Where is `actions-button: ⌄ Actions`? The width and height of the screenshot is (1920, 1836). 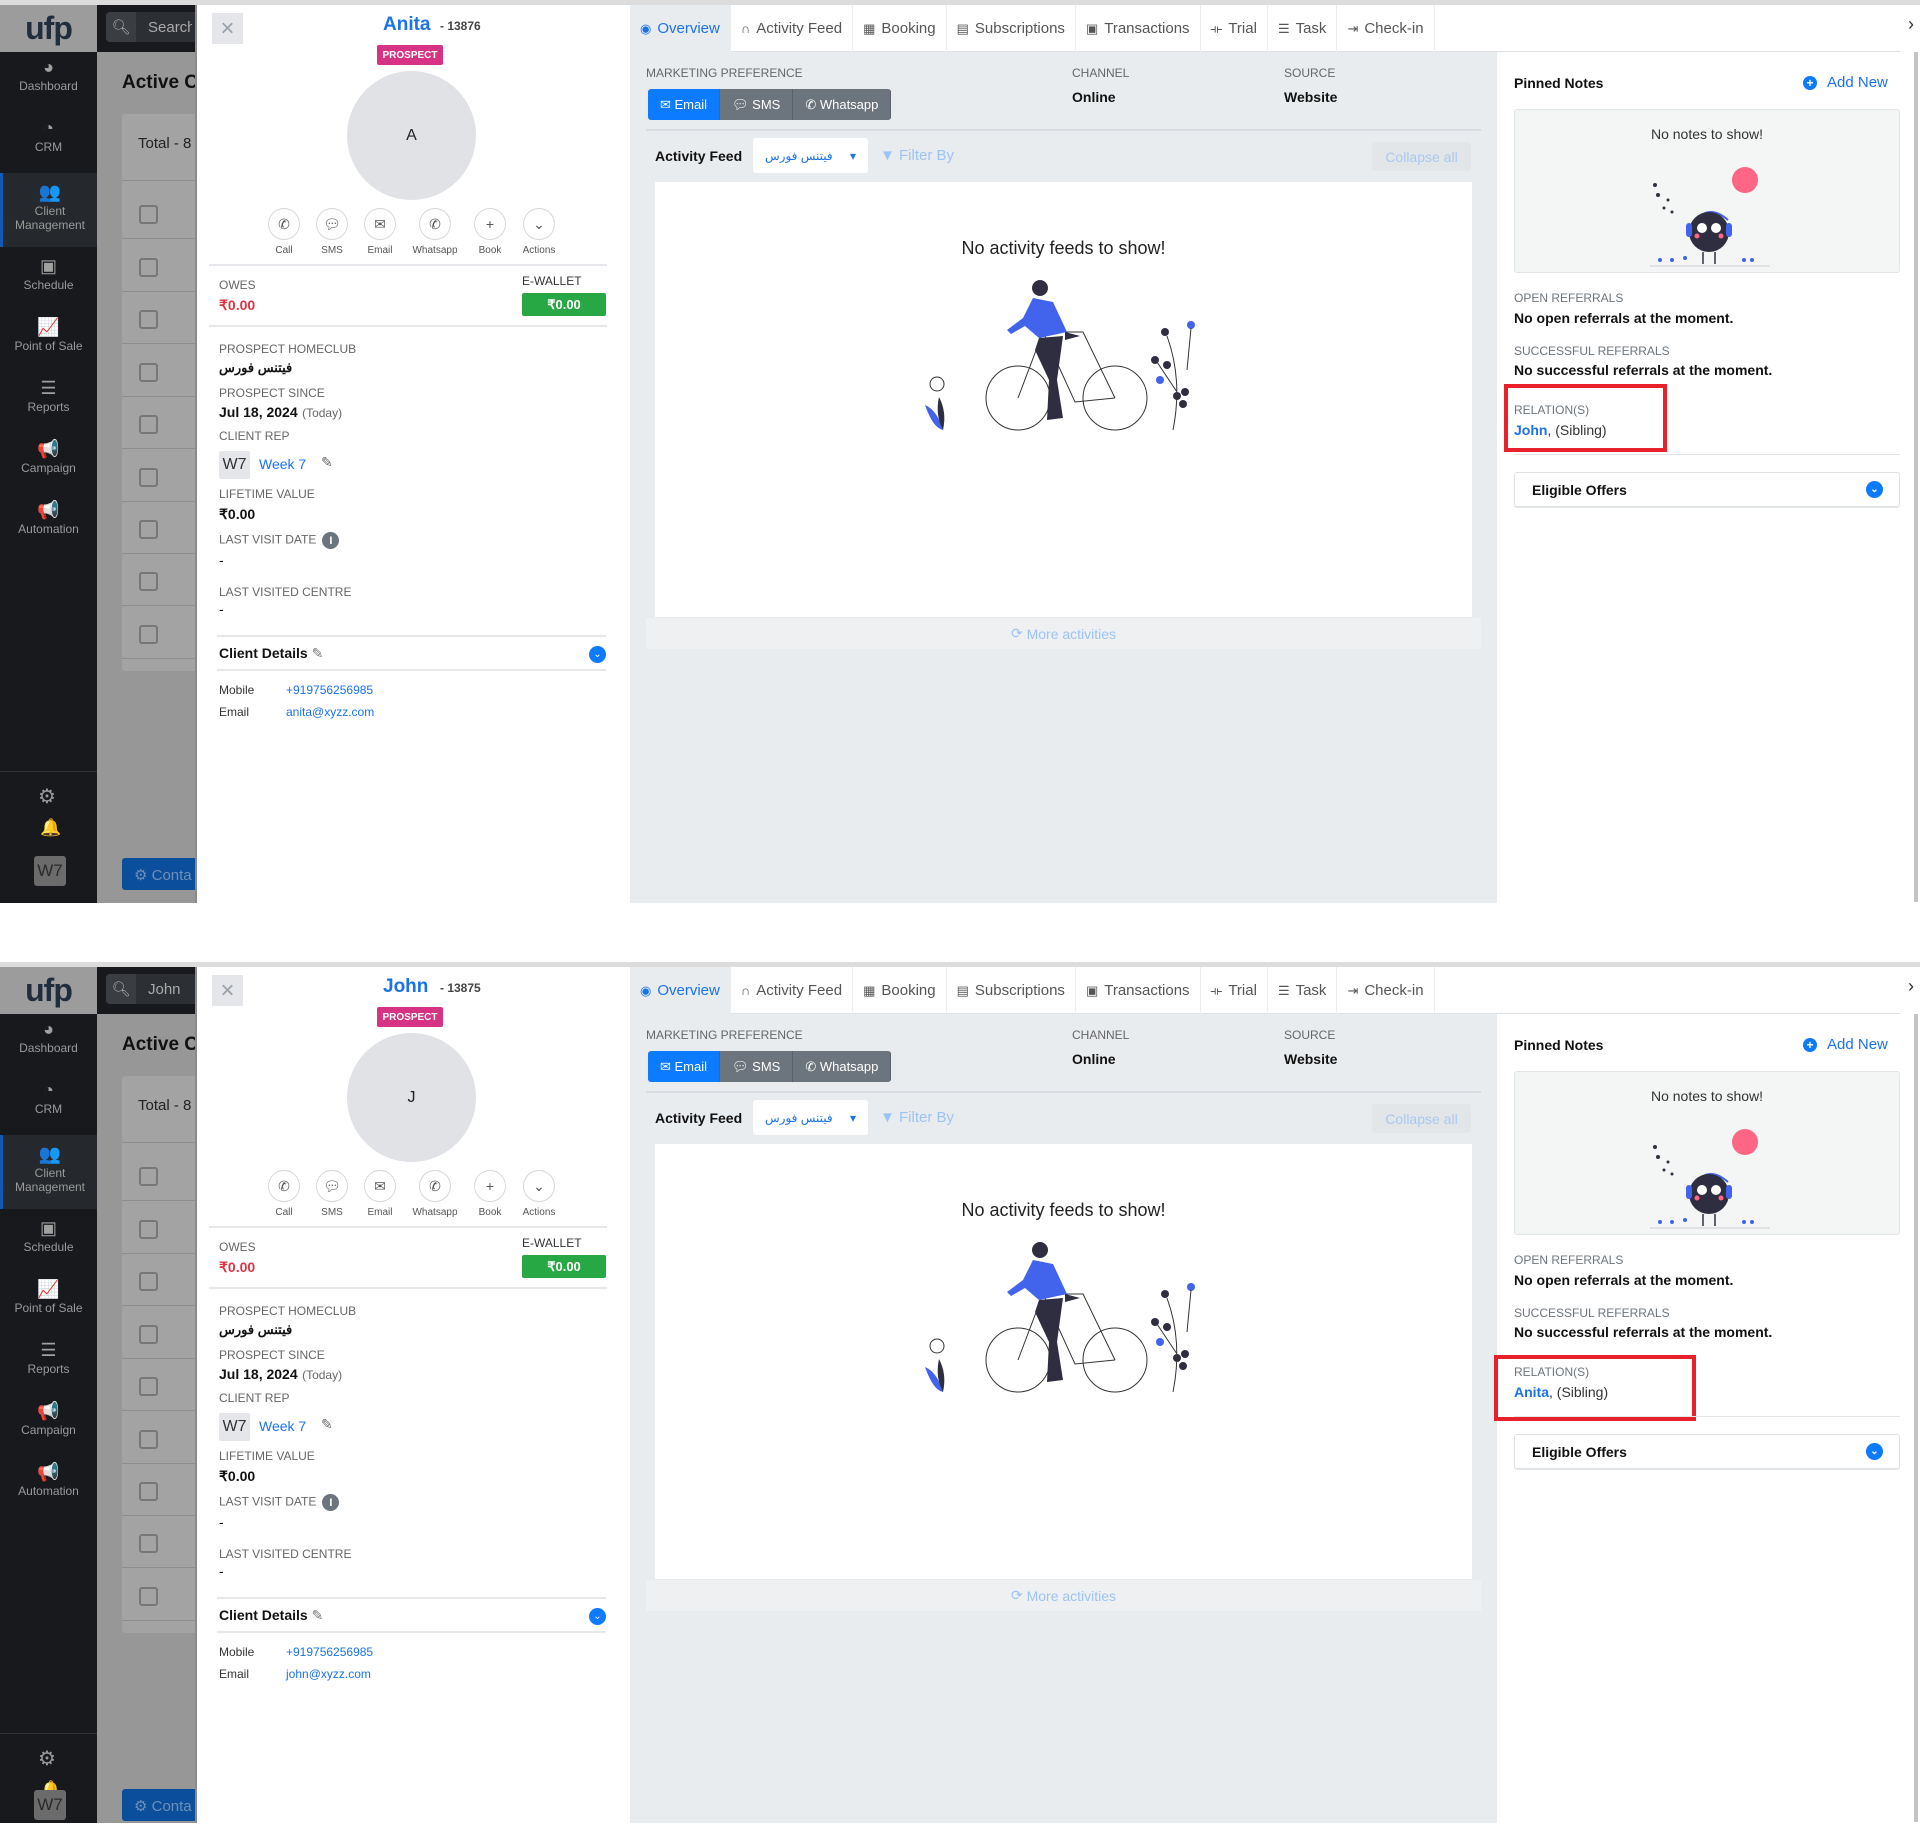
actions-button: ⌄ Actions is located at coordinates (539, 232).